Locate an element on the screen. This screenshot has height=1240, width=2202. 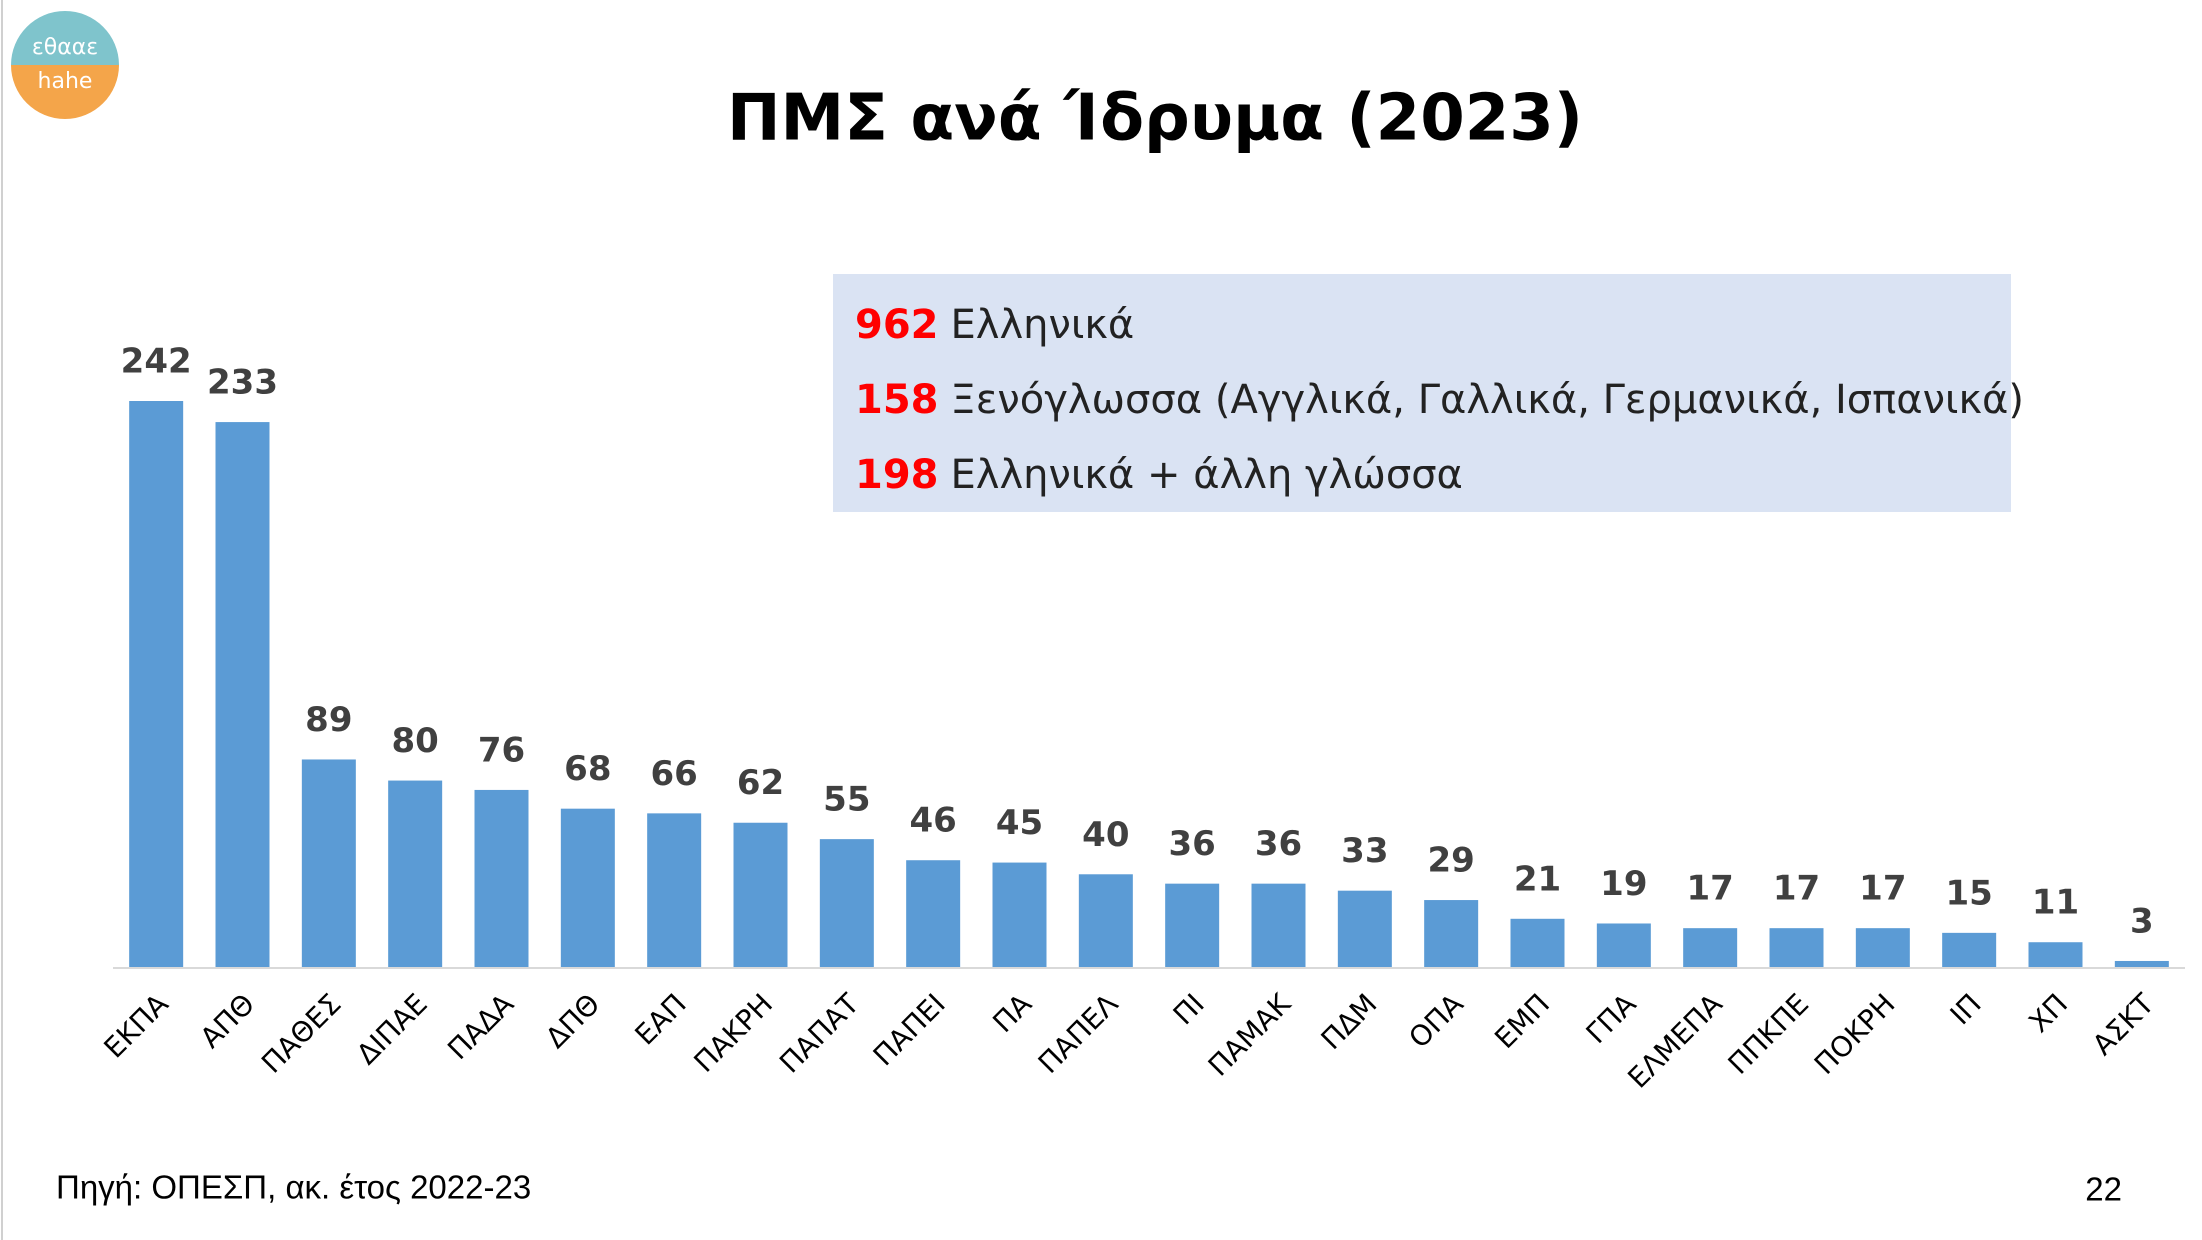
x-tick-label: ΕΑΠ is located at coordinates (660, 1019).